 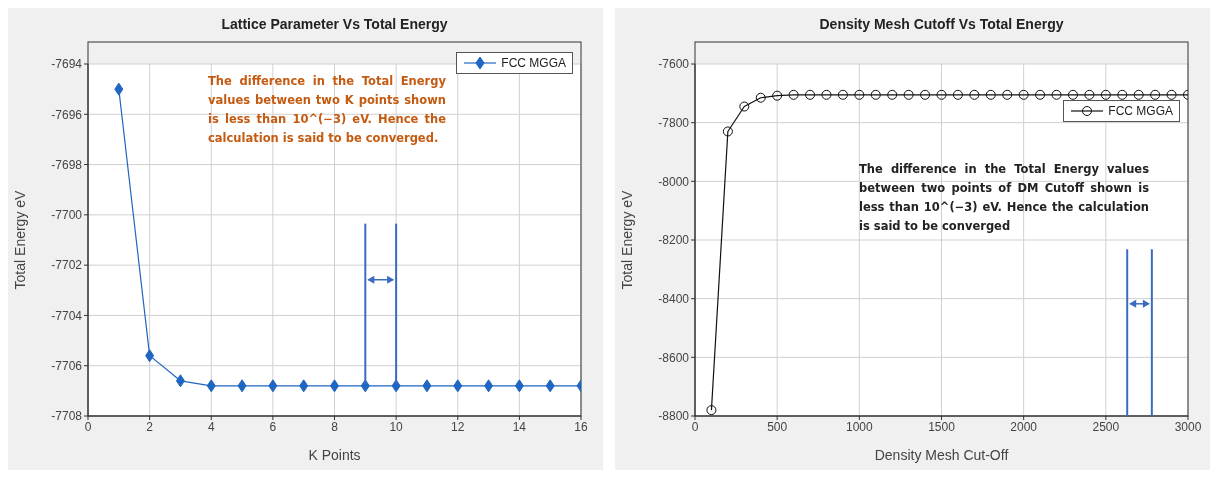 What do you see at coordinates (67, 64) in the screenshot?
I see `y-tick-label: -7694` at bounding box center [67, 64].